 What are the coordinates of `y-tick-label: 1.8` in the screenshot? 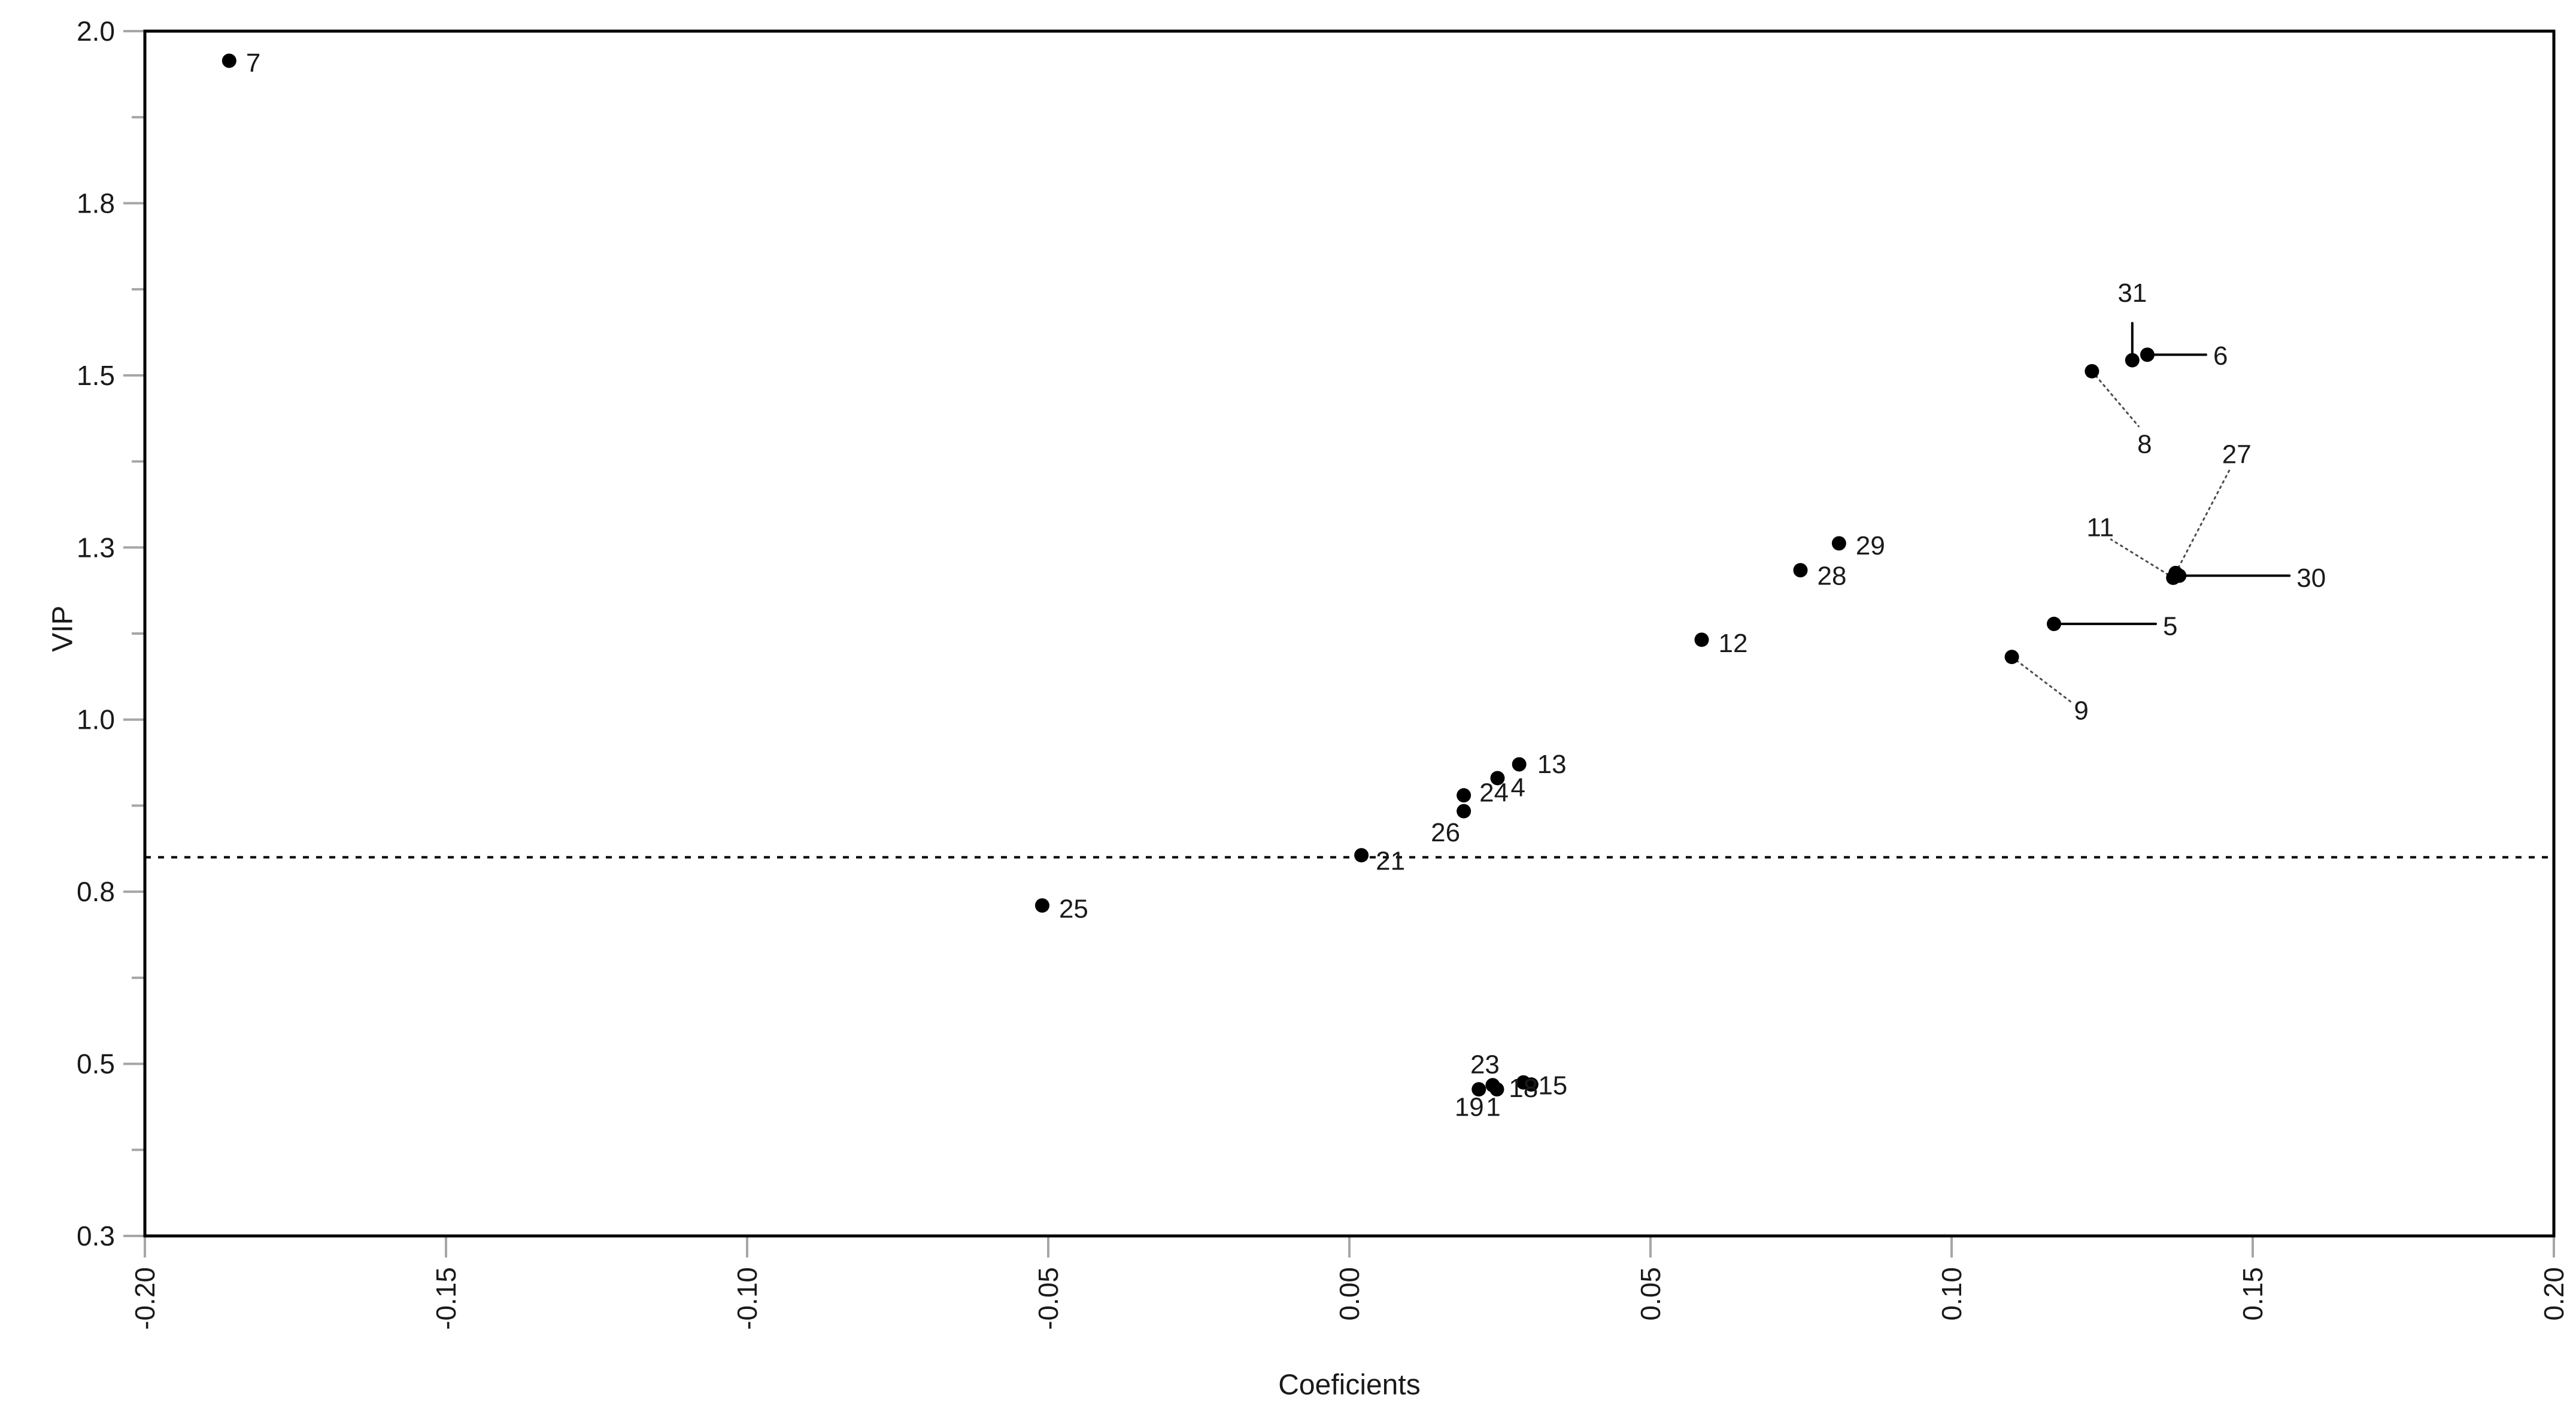 It's located at (96, 203).